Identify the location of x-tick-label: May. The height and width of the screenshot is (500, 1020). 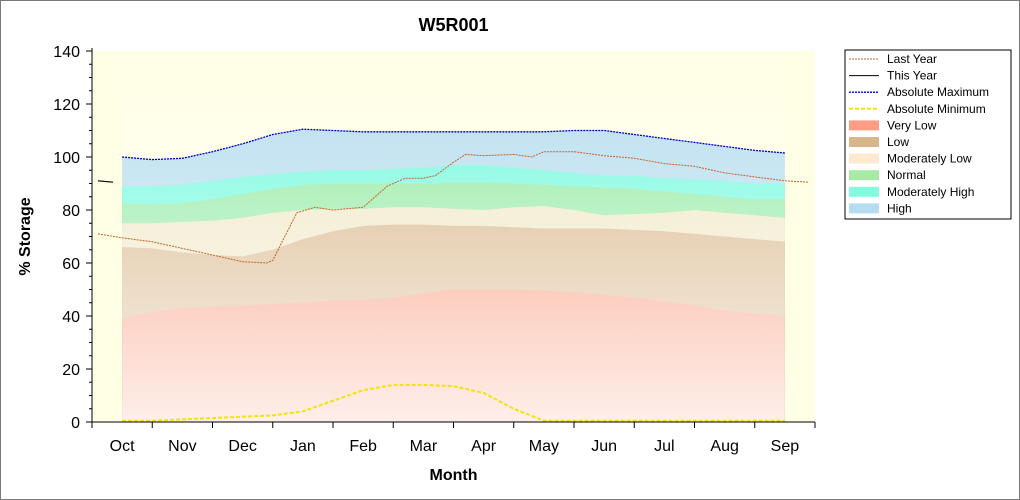
(544, 446).